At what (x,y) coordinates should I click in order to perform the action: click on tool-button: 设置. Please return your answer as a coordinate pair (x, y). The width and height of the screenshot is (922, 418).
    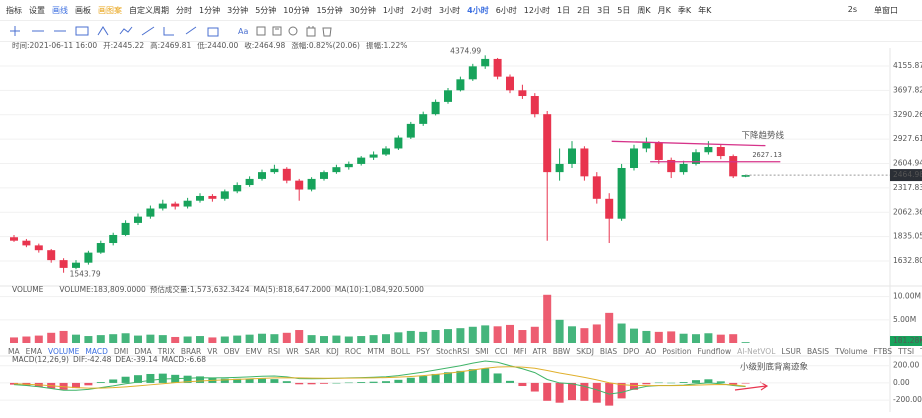
    Looking at the image, I should click on (37, 10).